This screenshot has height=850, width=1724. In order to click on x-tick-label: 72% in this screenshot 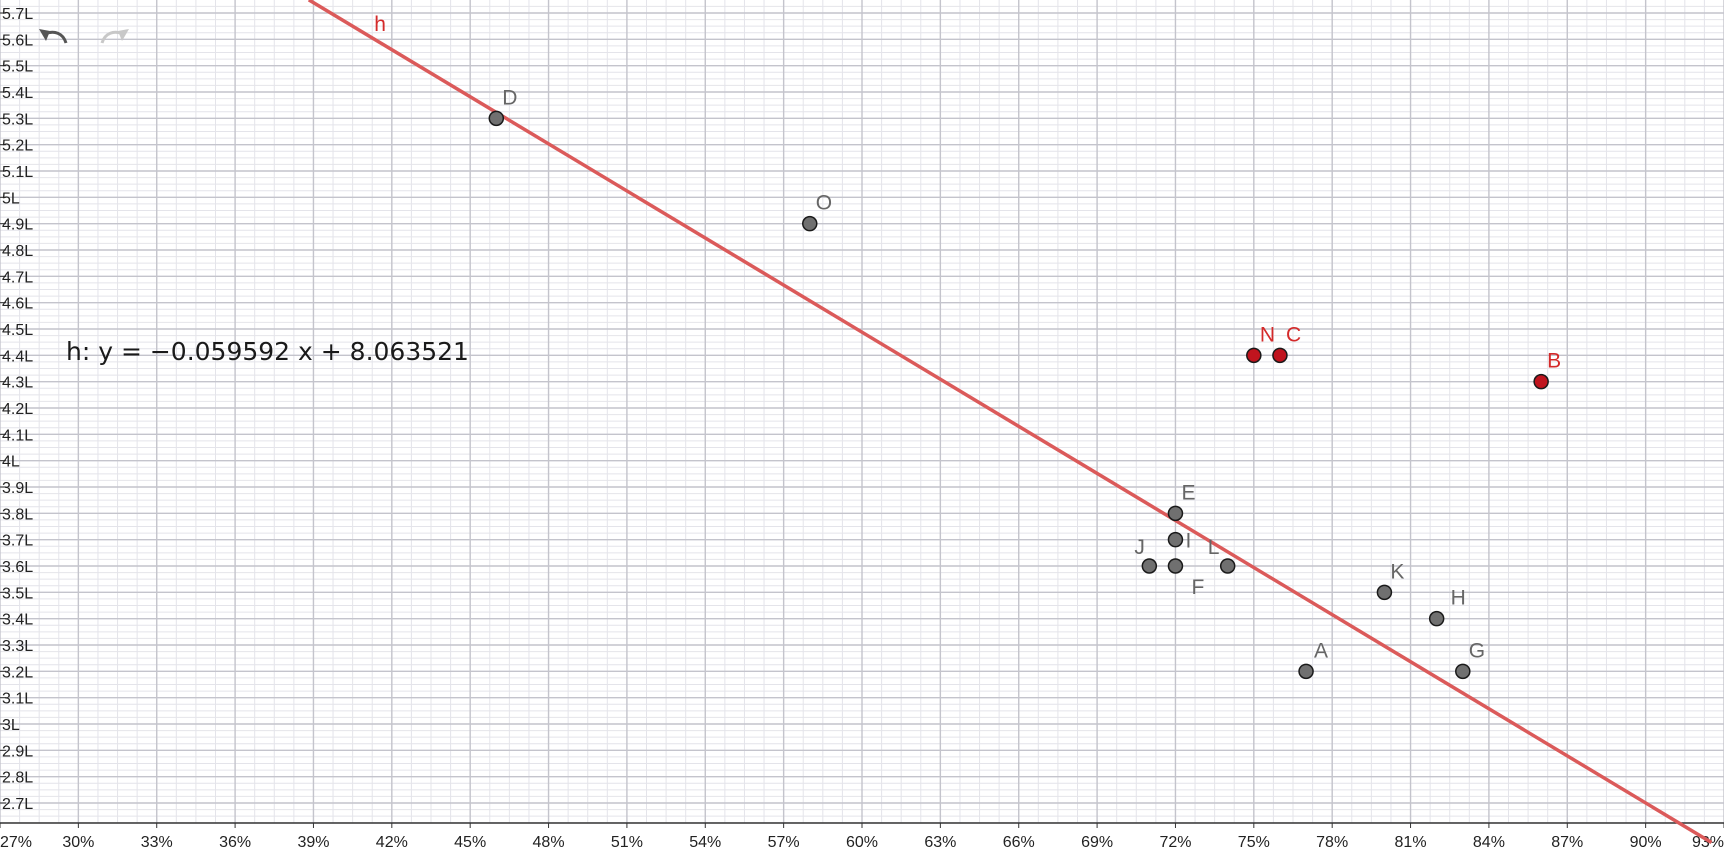, I will do `click(1175, 842)`.